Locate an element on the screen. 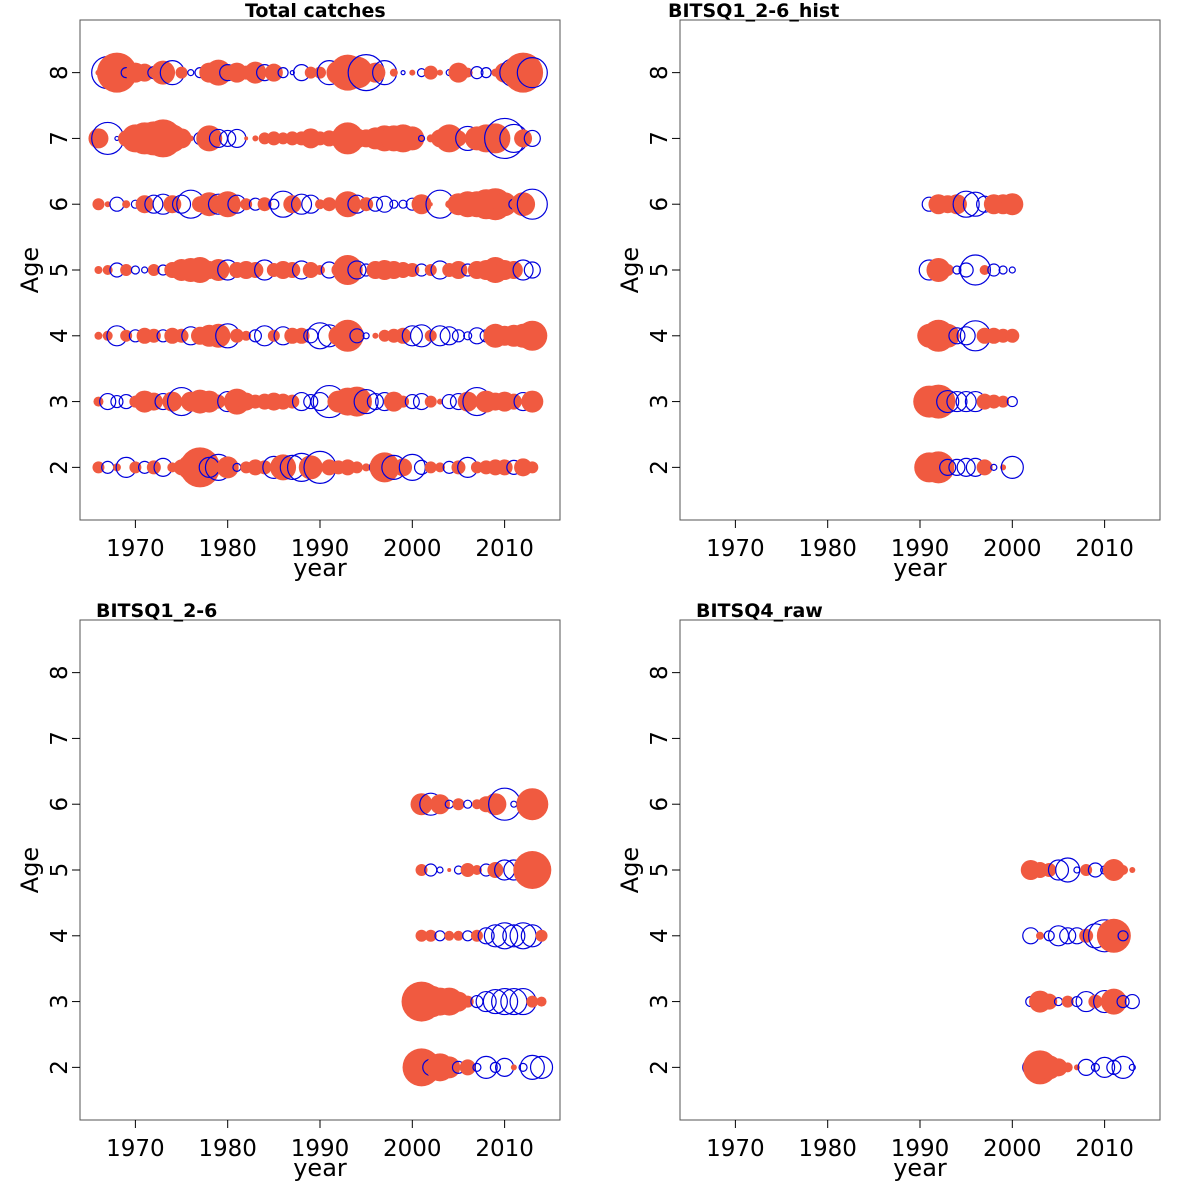  y-tick-label: 3 is located at coordinates (660, 401).